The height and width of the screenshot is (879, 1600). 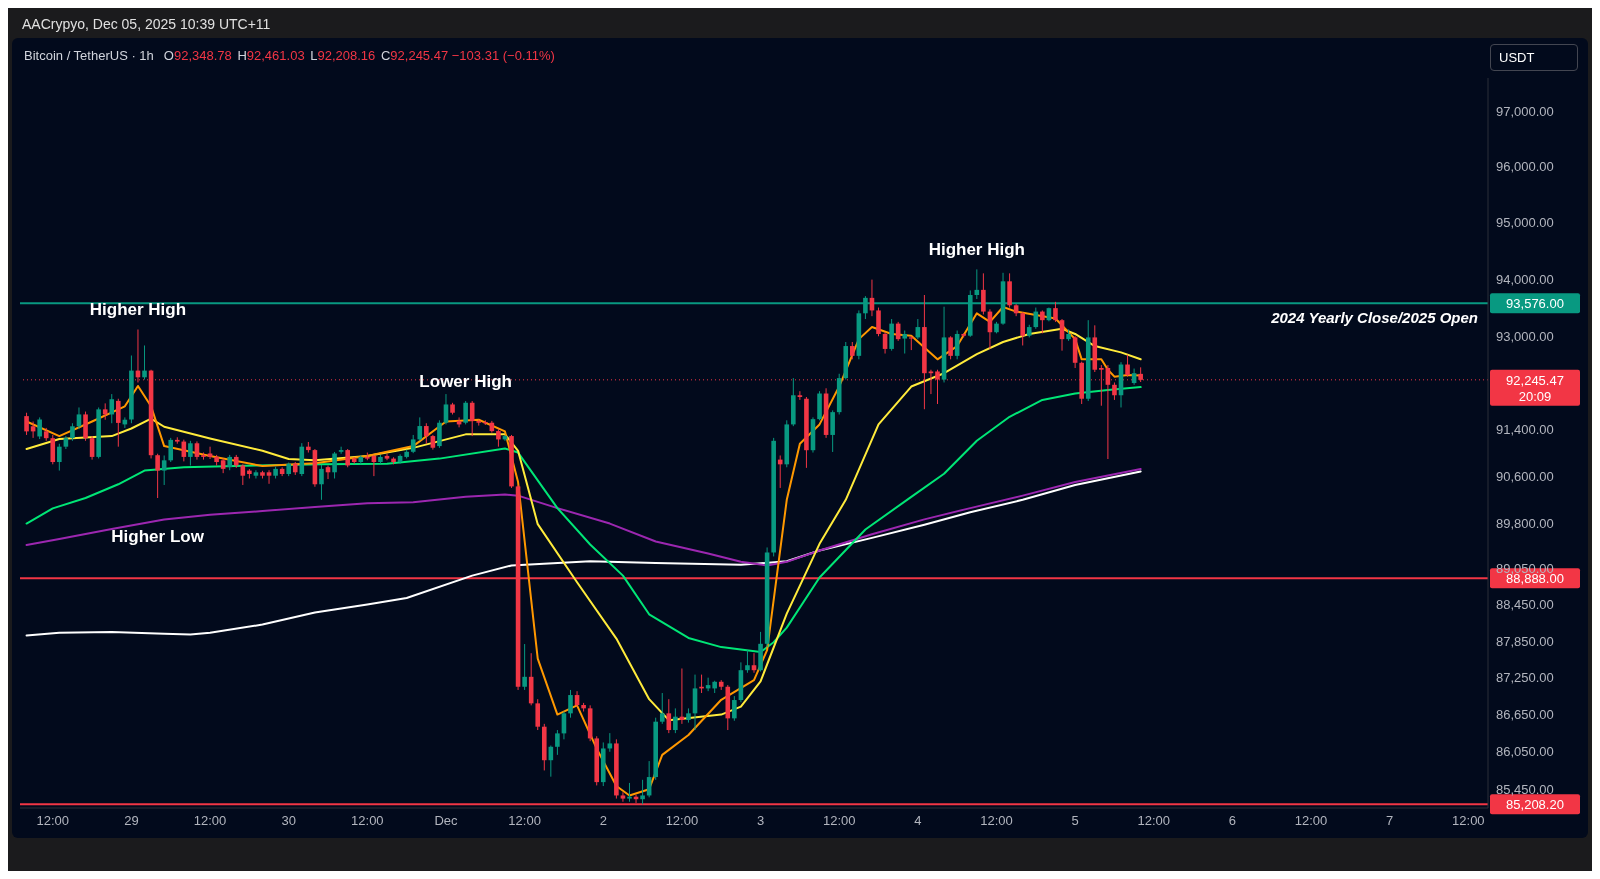 I want to click on ref-line-label: 93,576.00, so click(x=1535, y=304).